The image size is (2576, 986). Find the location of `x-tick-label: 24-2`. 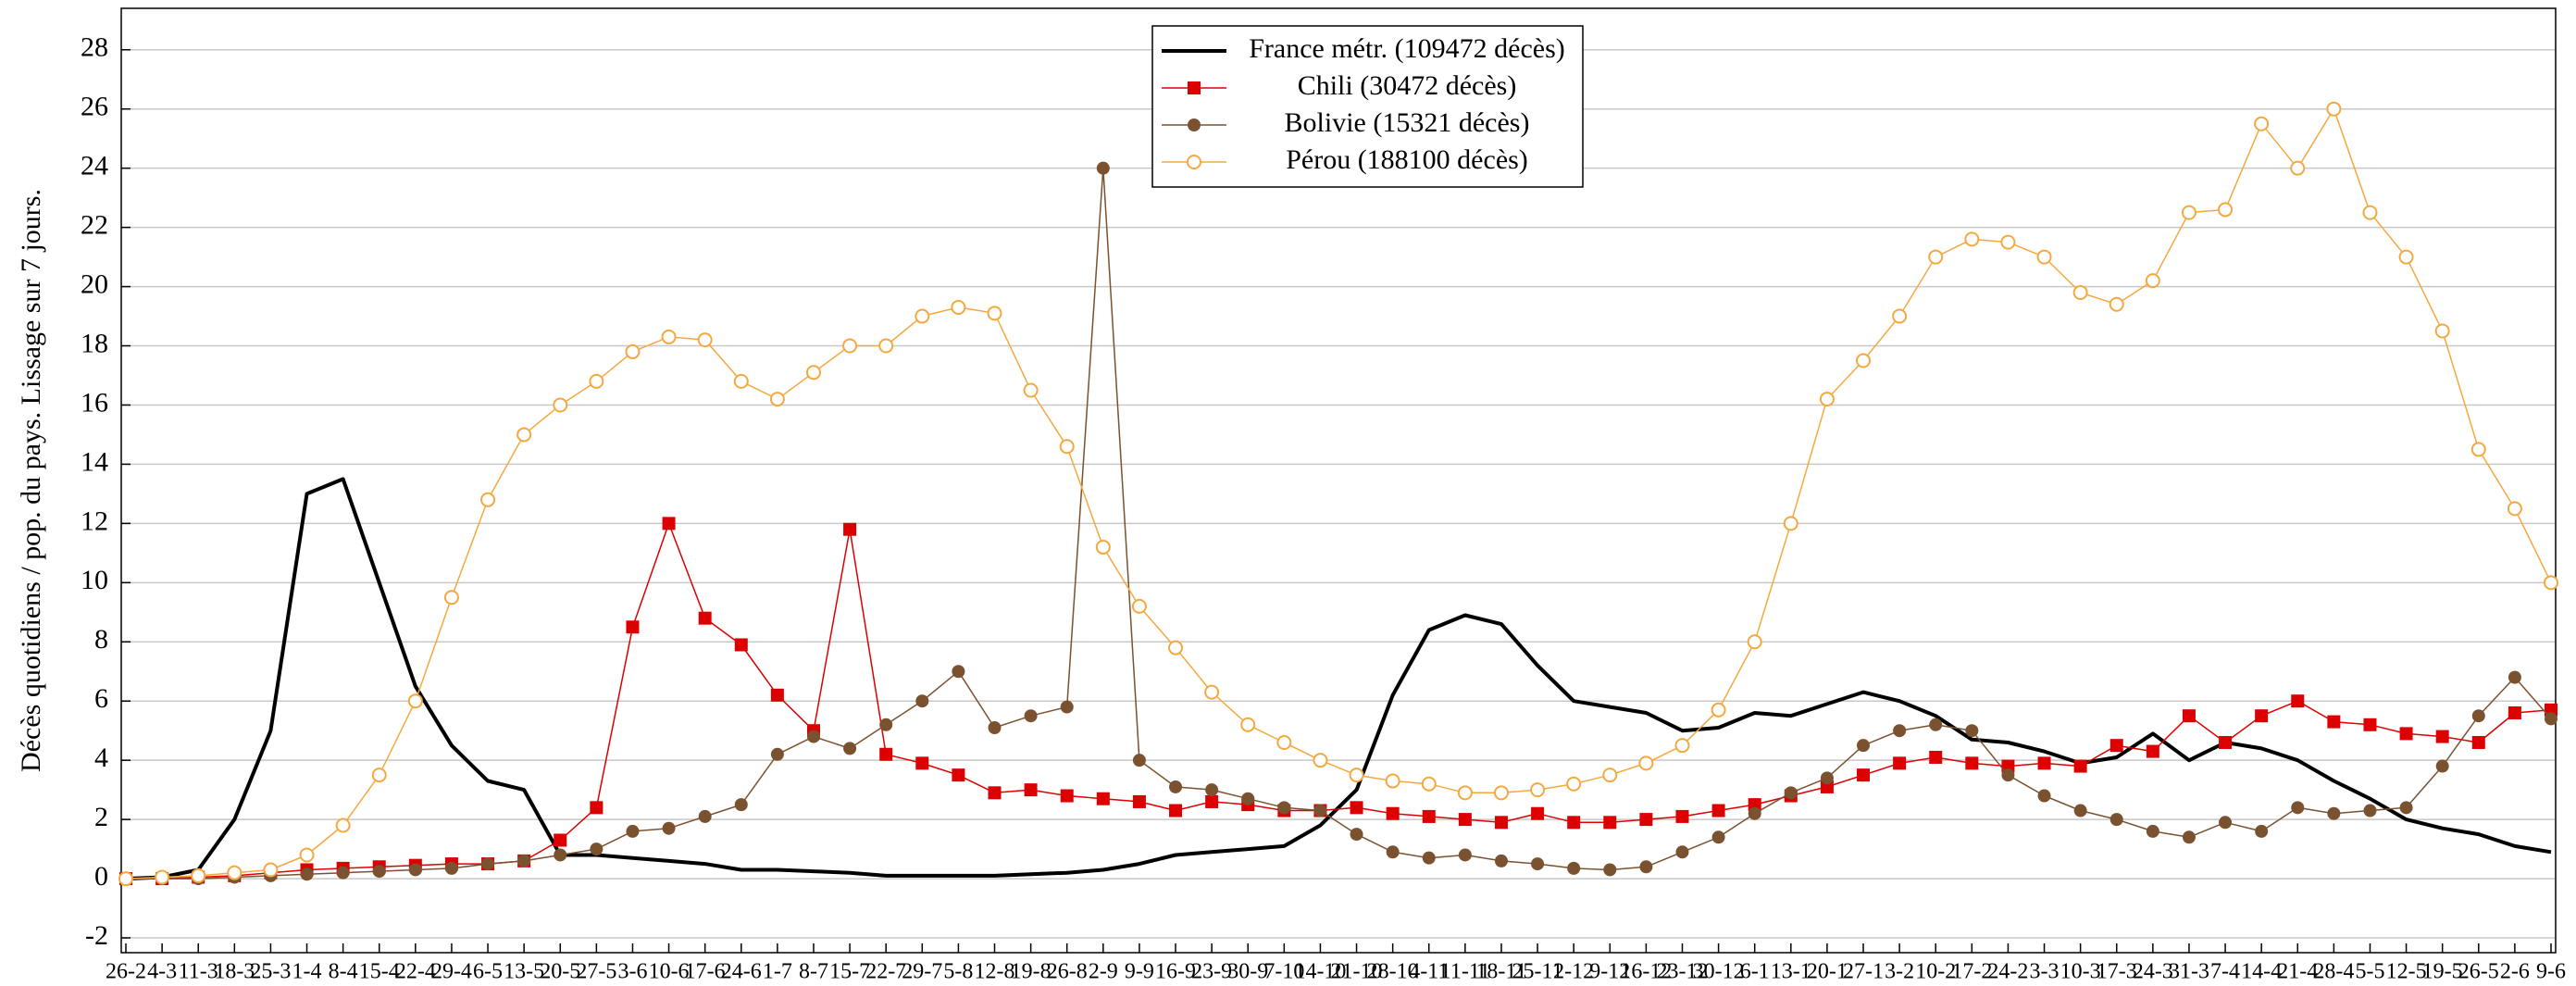

x-tick-label: 24-2 is located at coordinates (2007, 972).